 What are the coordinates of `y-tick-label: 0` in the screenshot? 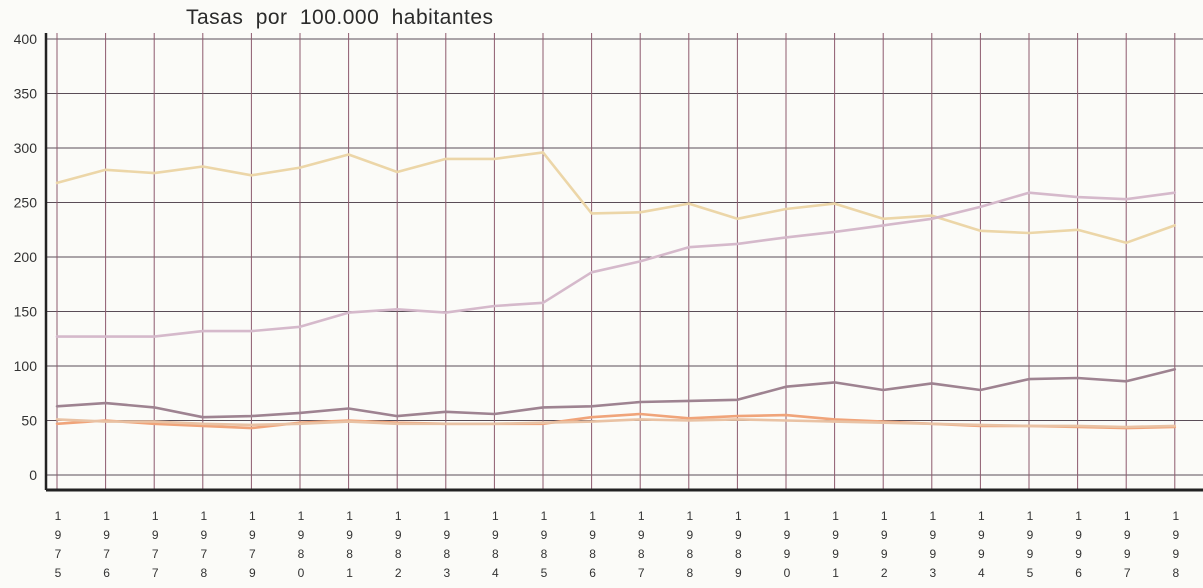 It's located at (33, 475).